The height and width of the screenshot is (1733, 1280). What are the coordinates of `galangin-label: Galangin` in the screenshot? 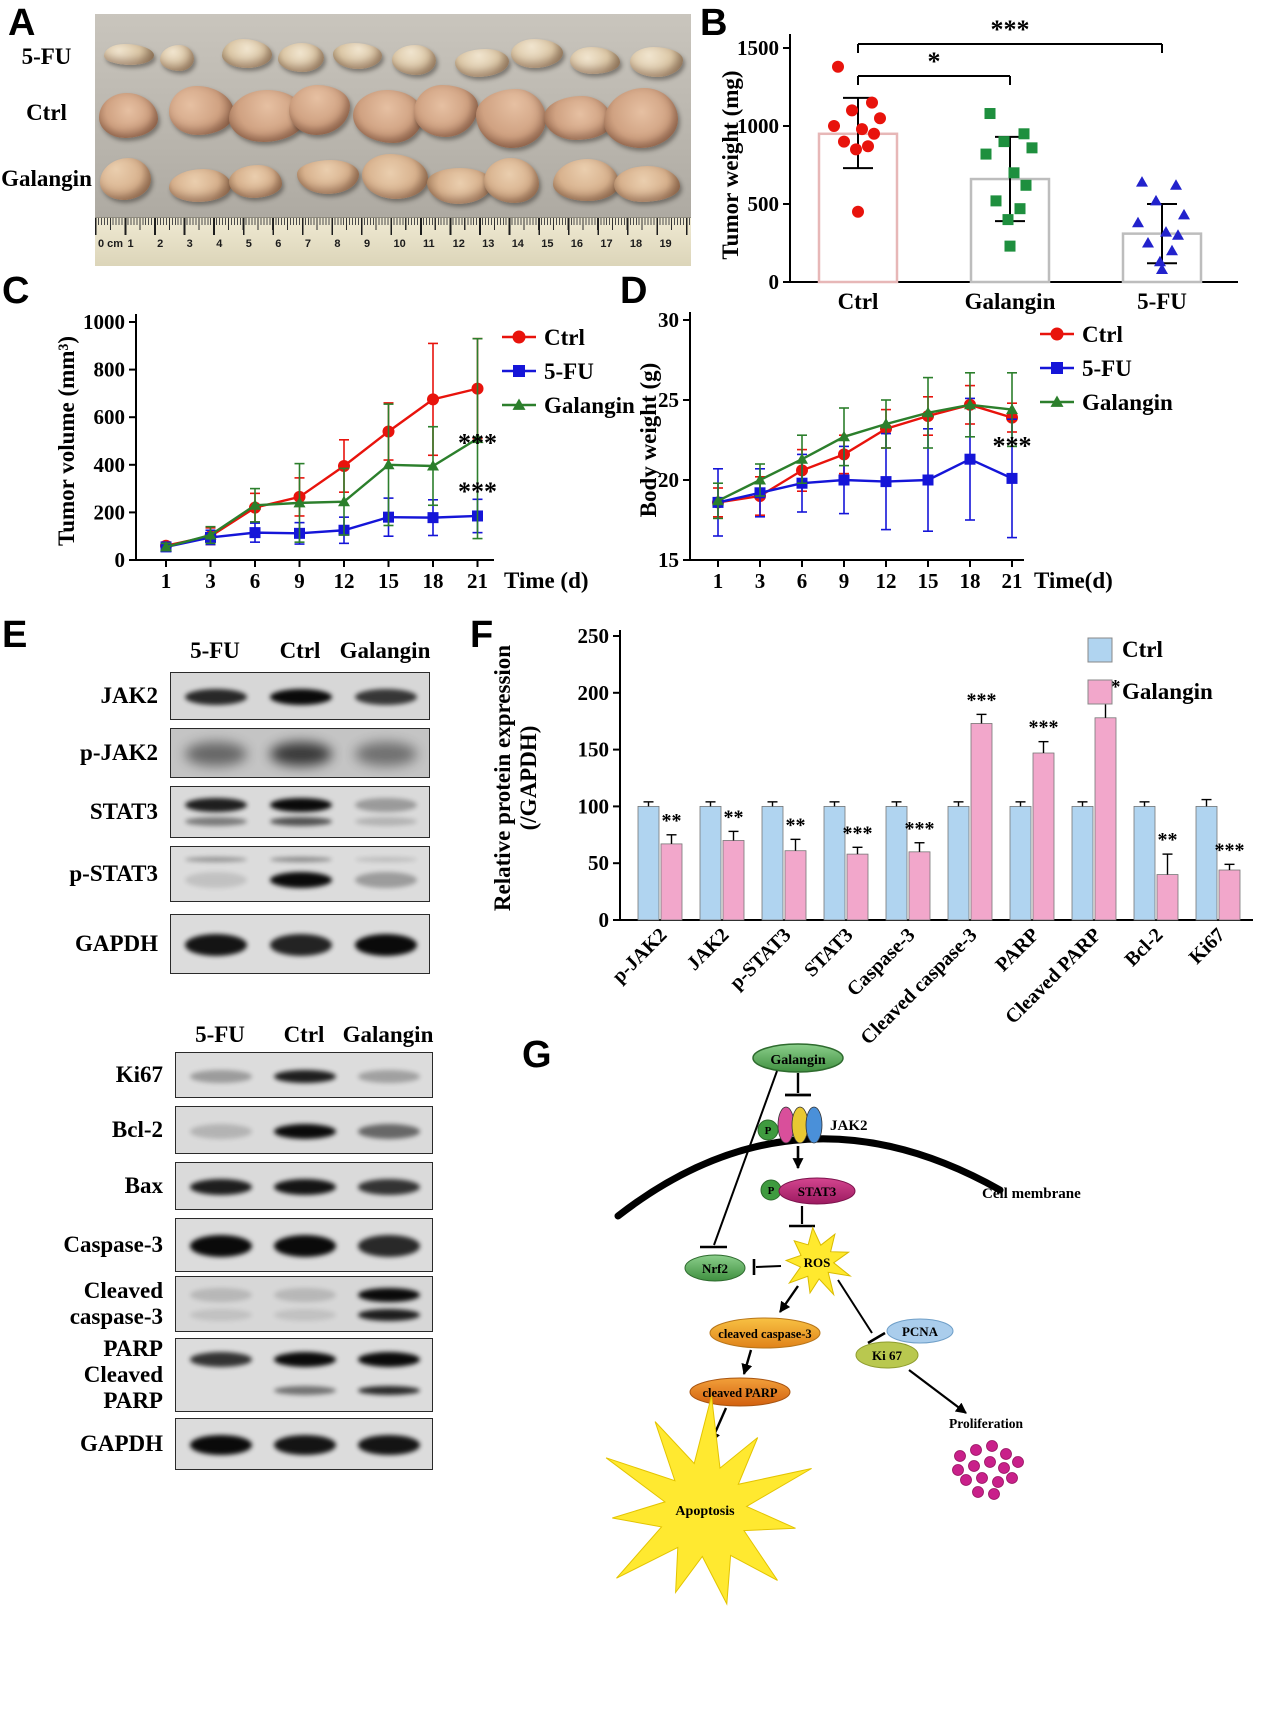 It's located at (797, 1060).